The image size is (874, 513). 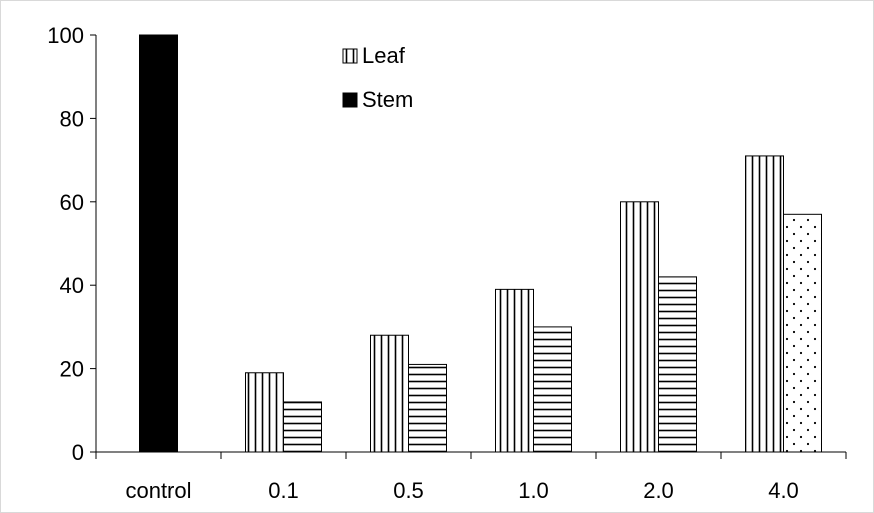 I want to click on x-tick-label: 1.0, so click(x=533, y=490).